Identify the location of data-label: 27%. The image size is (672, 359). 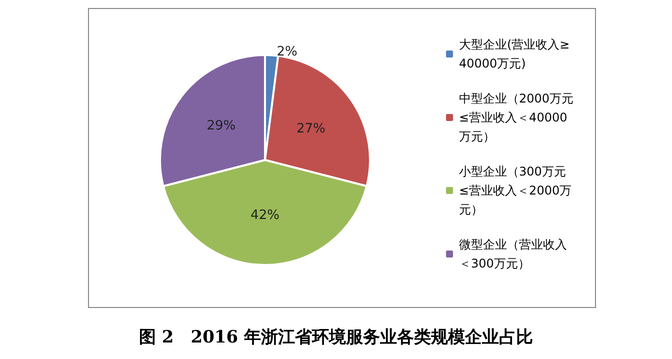
(311, 128).